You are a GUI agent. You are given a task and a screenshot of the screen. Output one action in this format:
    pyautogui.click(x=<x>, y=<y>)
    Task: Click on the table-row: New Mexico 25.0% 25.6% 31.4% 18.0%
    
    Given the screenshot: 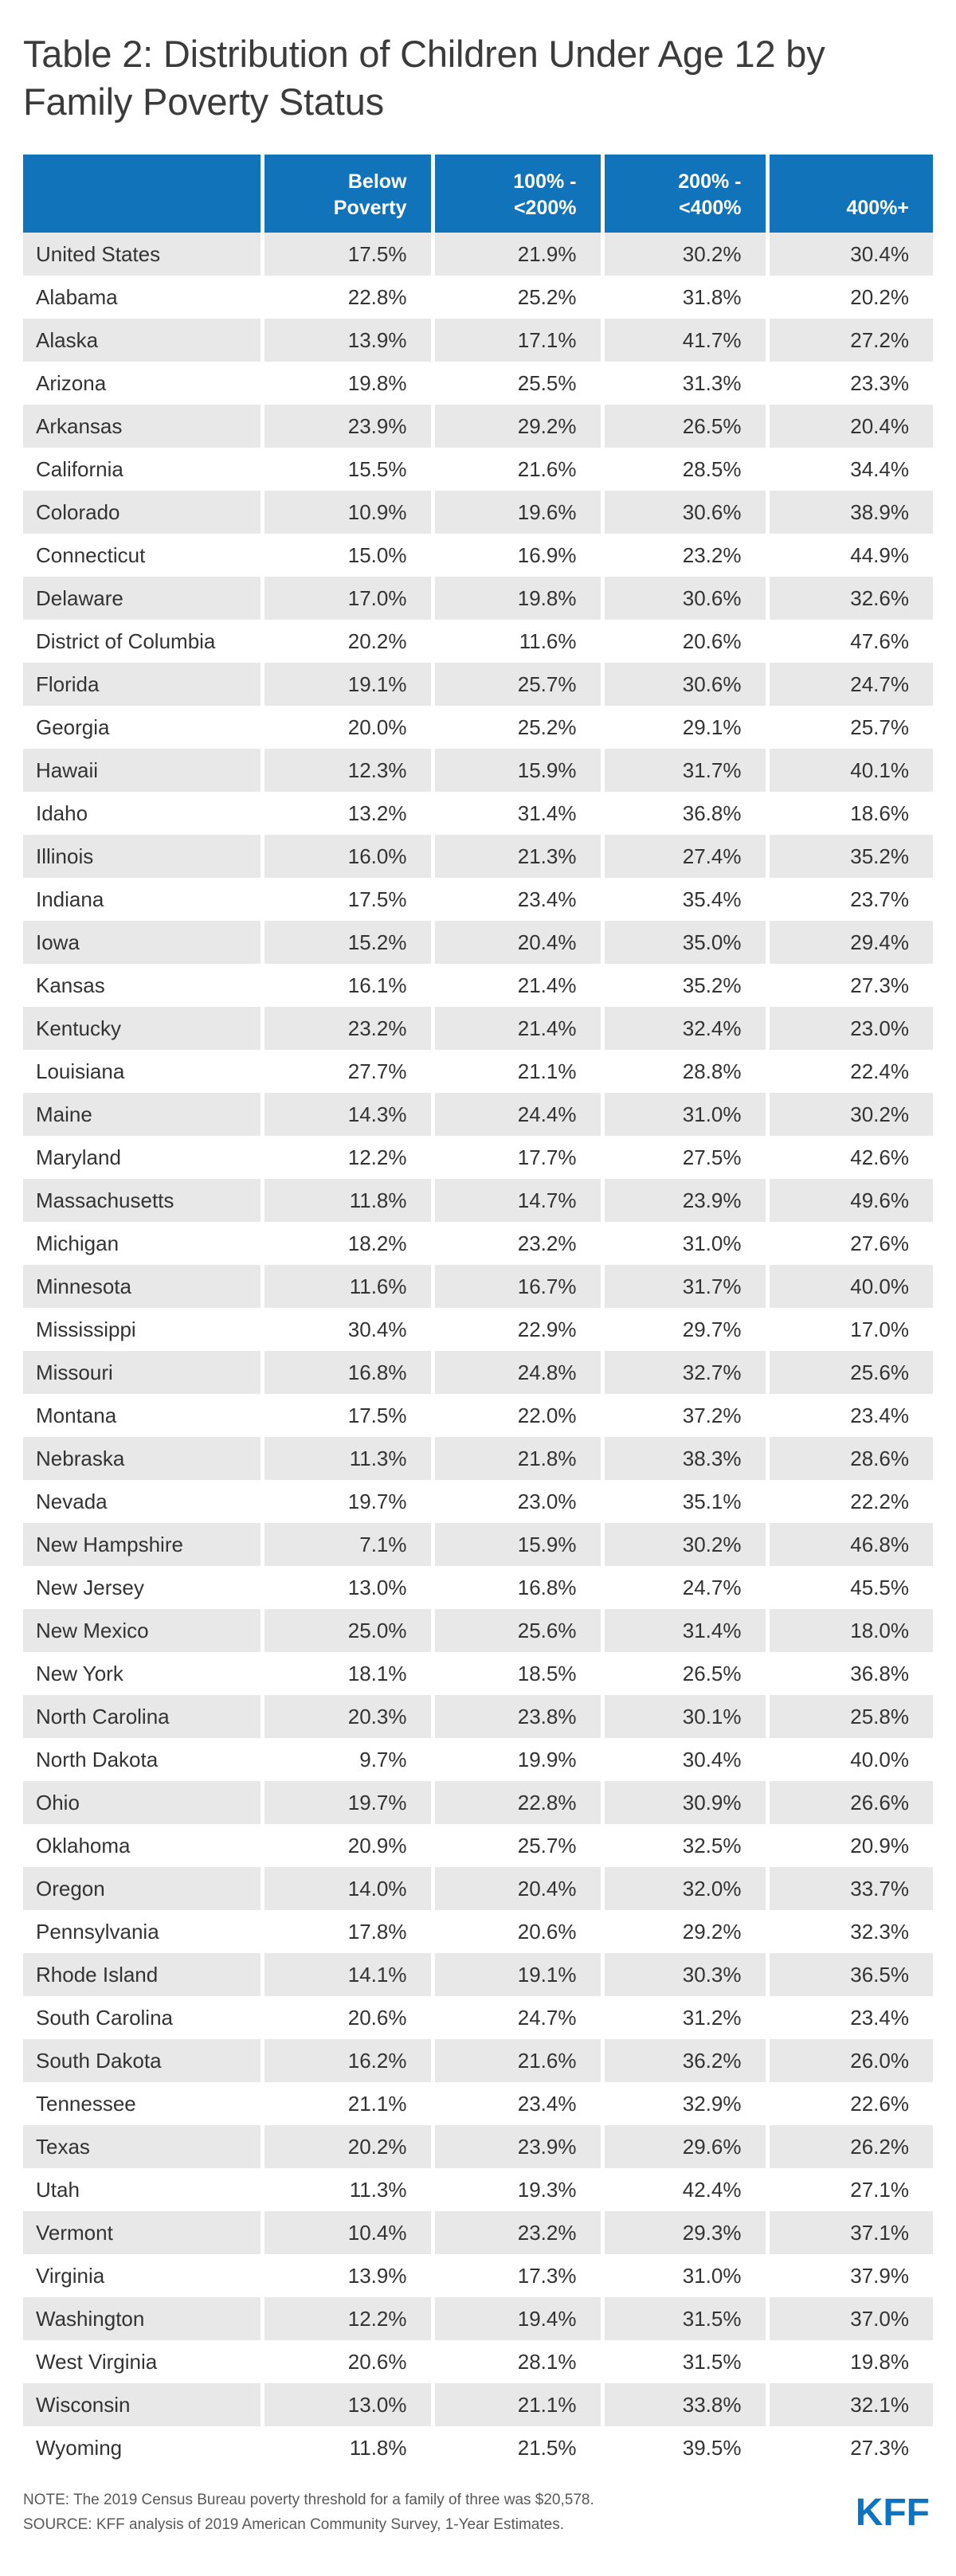 What is the action you would take?
    pyautogui.click(x=478, y=1631)
    